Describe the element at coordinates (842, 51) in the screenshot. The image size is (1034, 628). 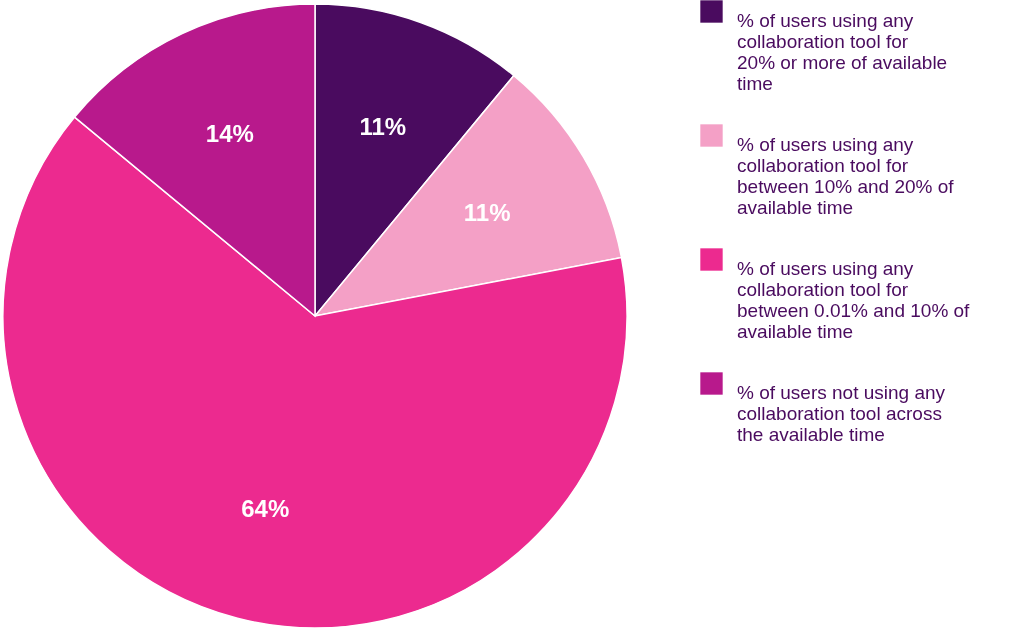
I see `legend-label: % of users using any collaboration tool for 20% or more of available time` at that location.